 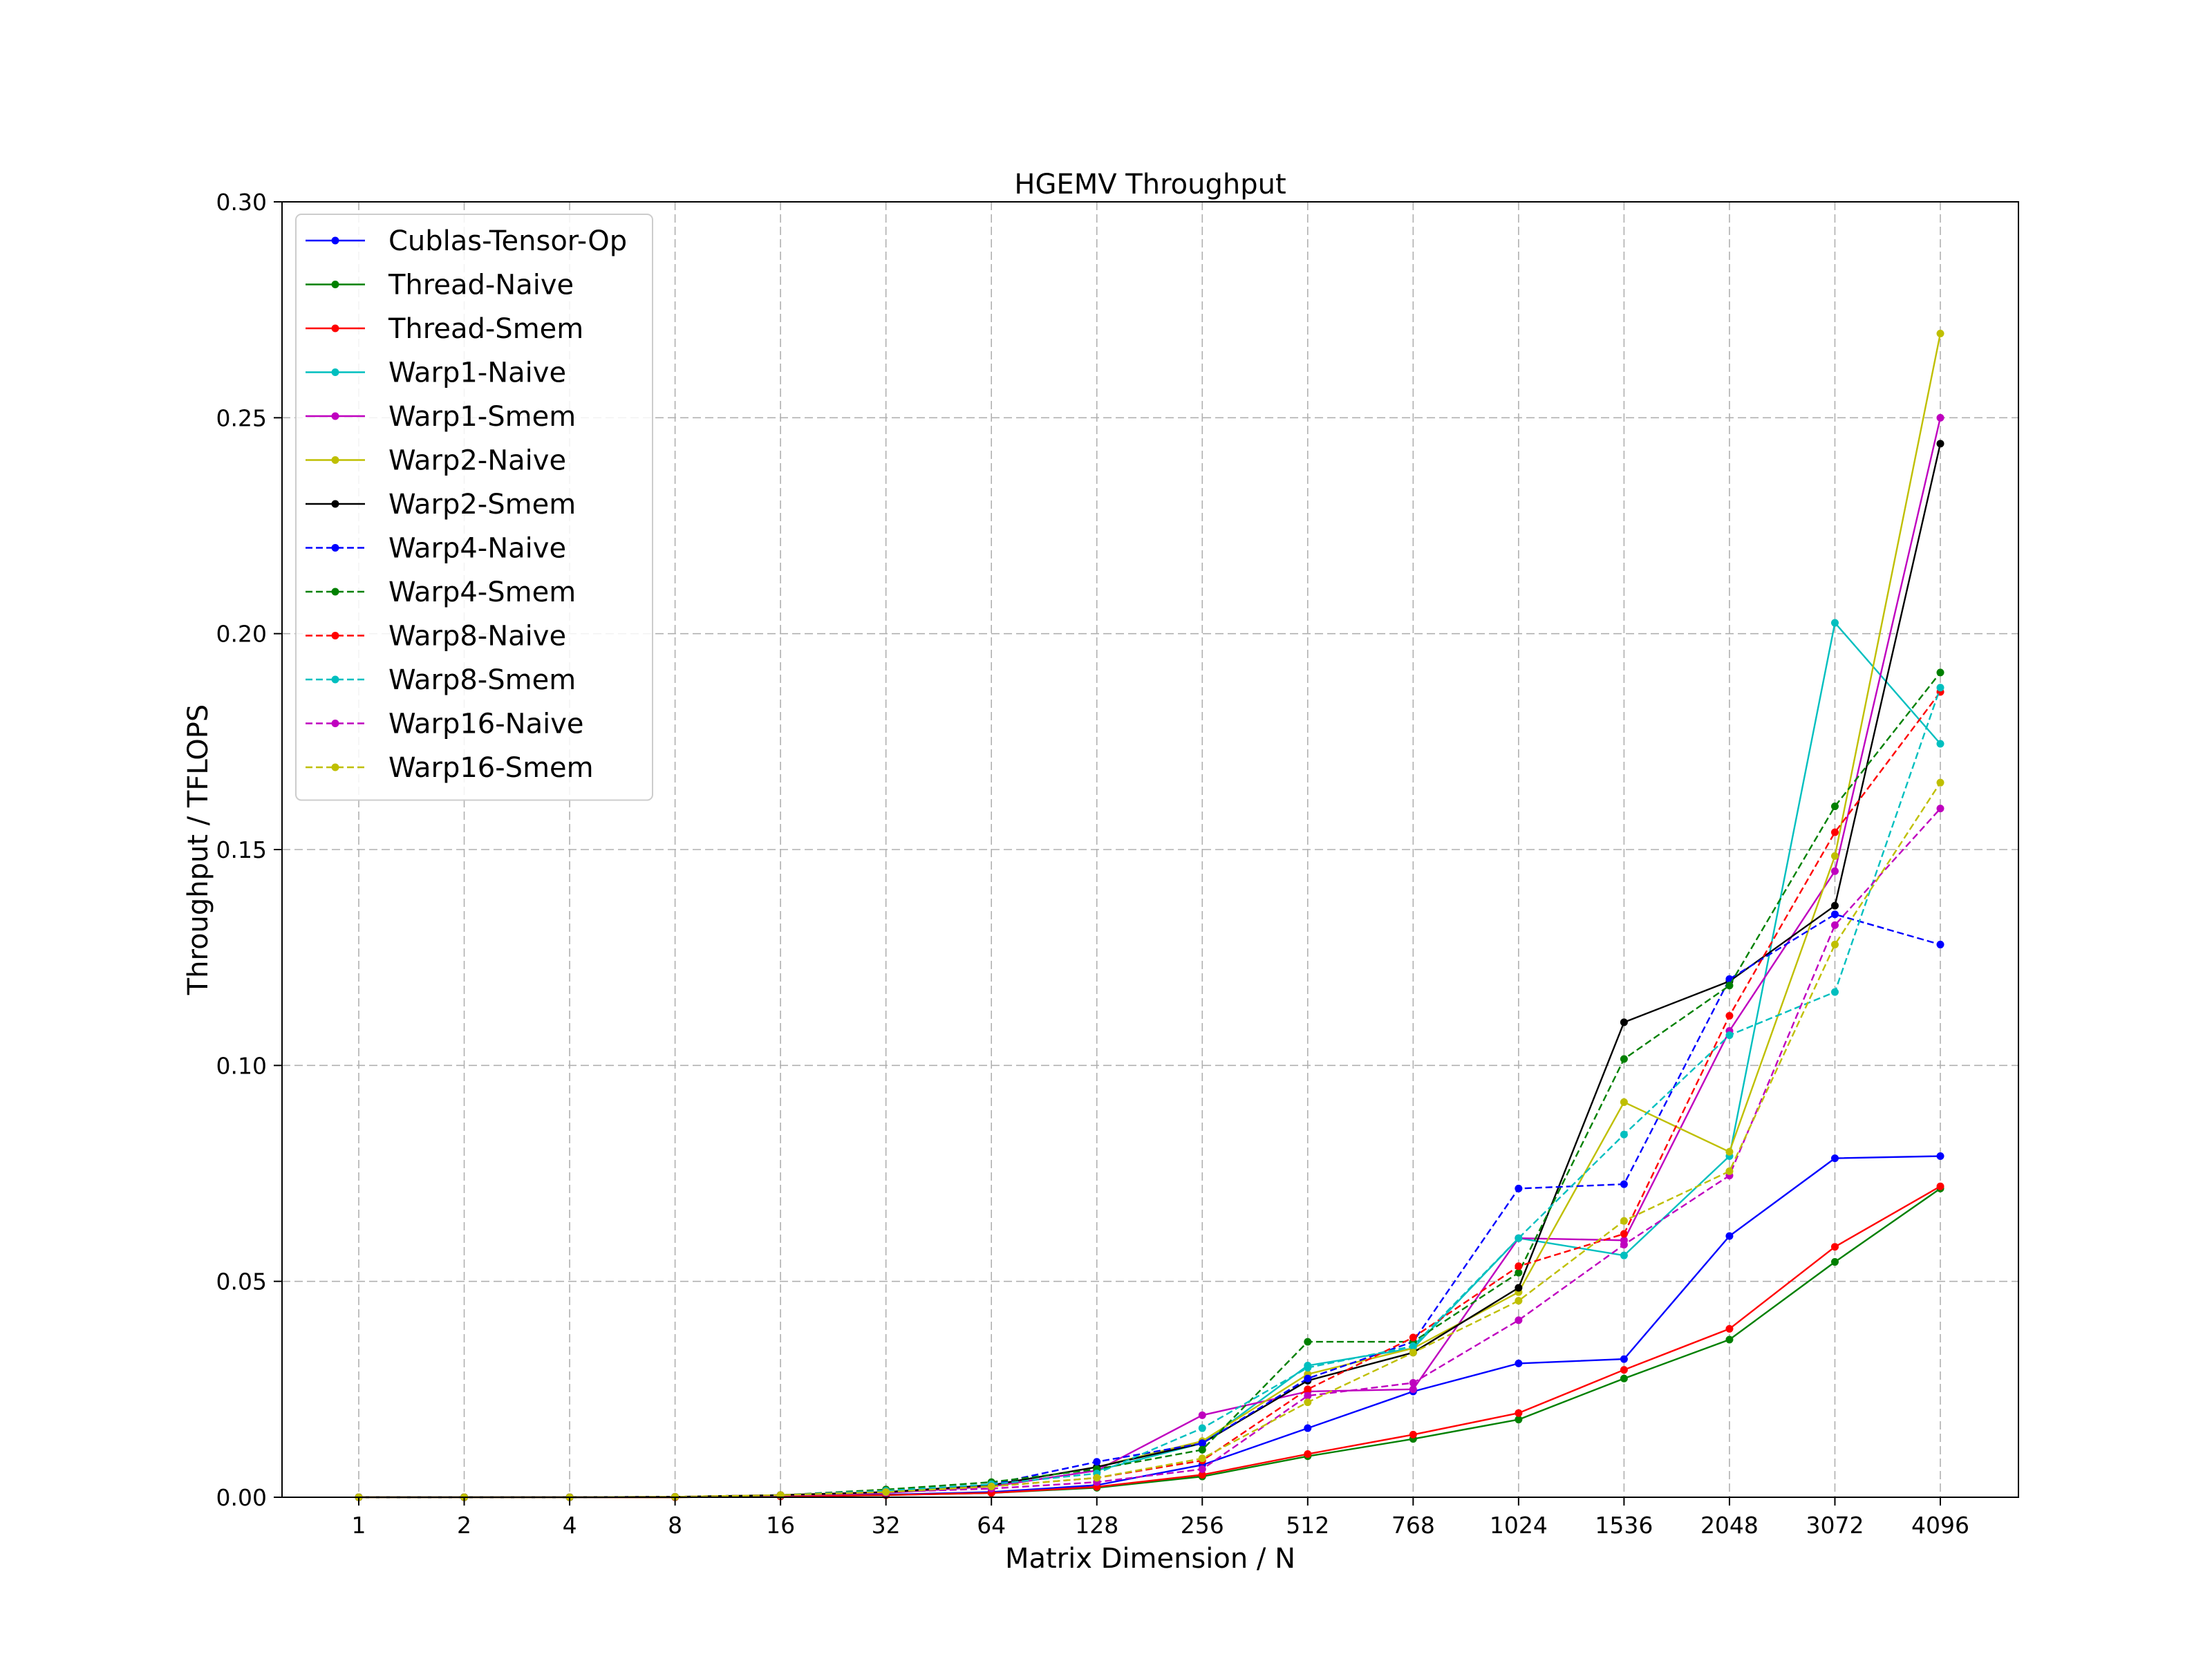 I want to click on legend-item-thread-naive: Thread-Naive, so click(x=440, y=285).